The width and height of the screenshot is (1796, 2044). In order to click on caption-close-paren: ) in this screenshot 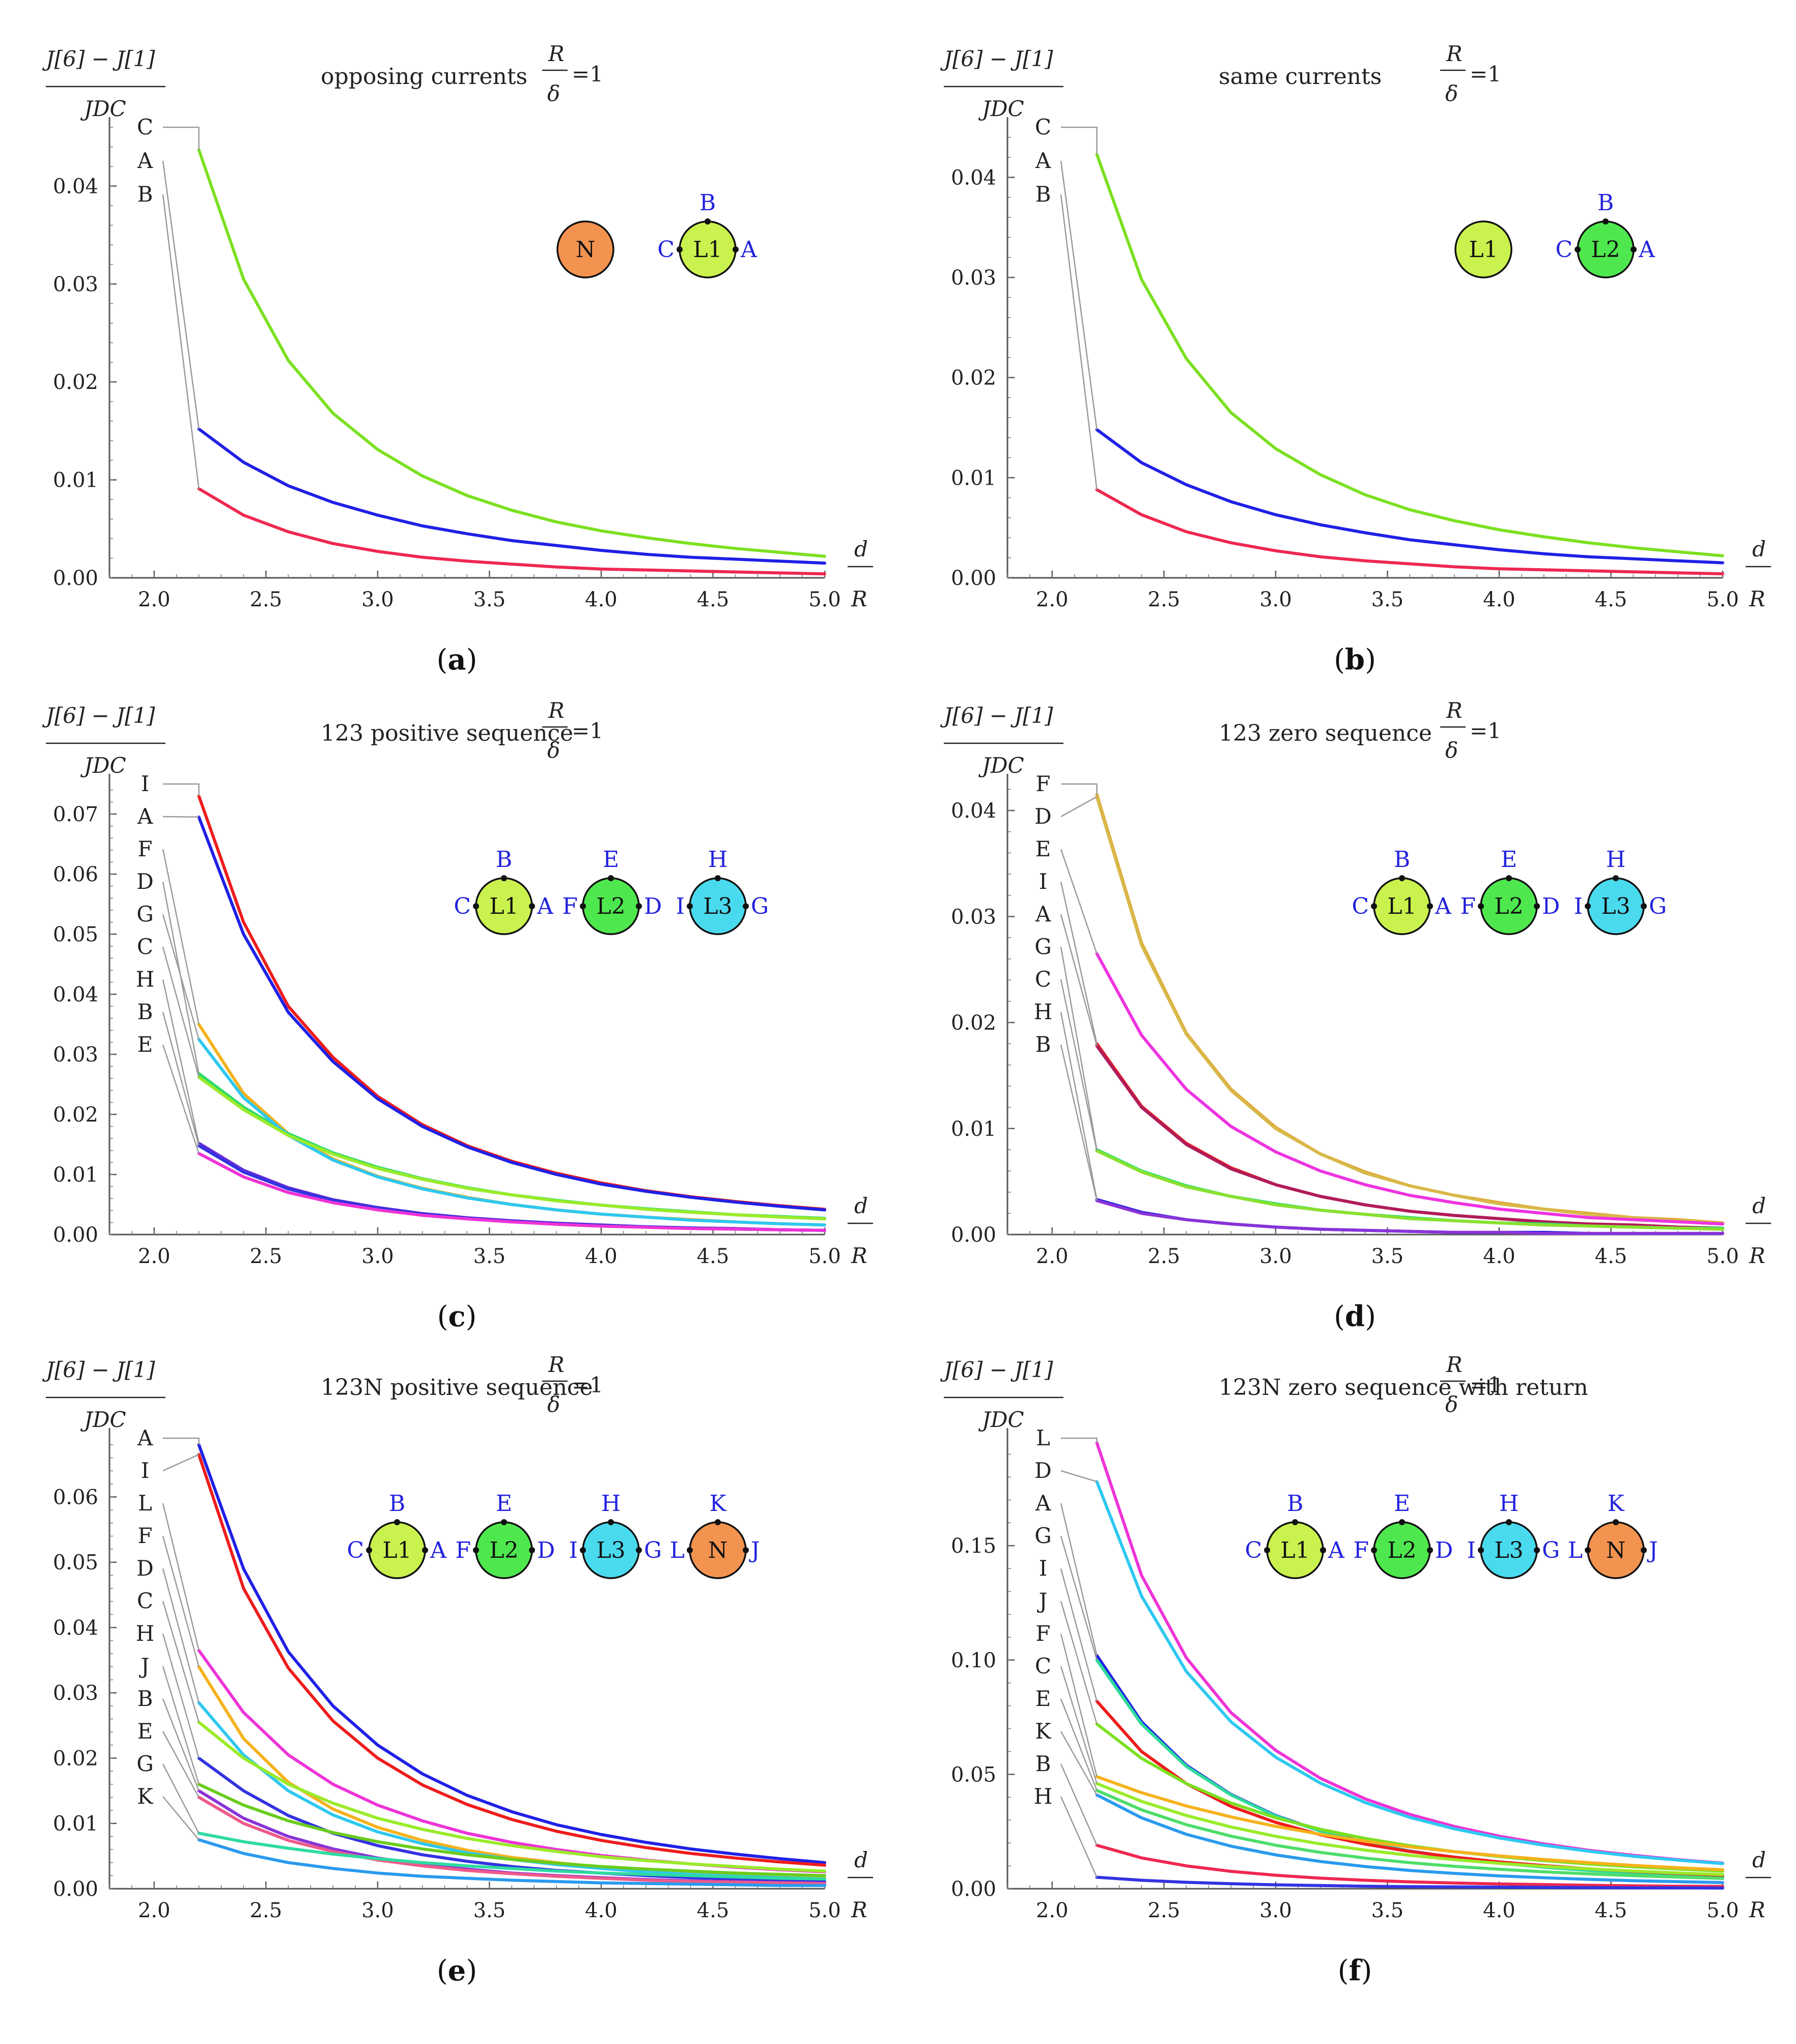, I will do `click(1371, 1316)`.